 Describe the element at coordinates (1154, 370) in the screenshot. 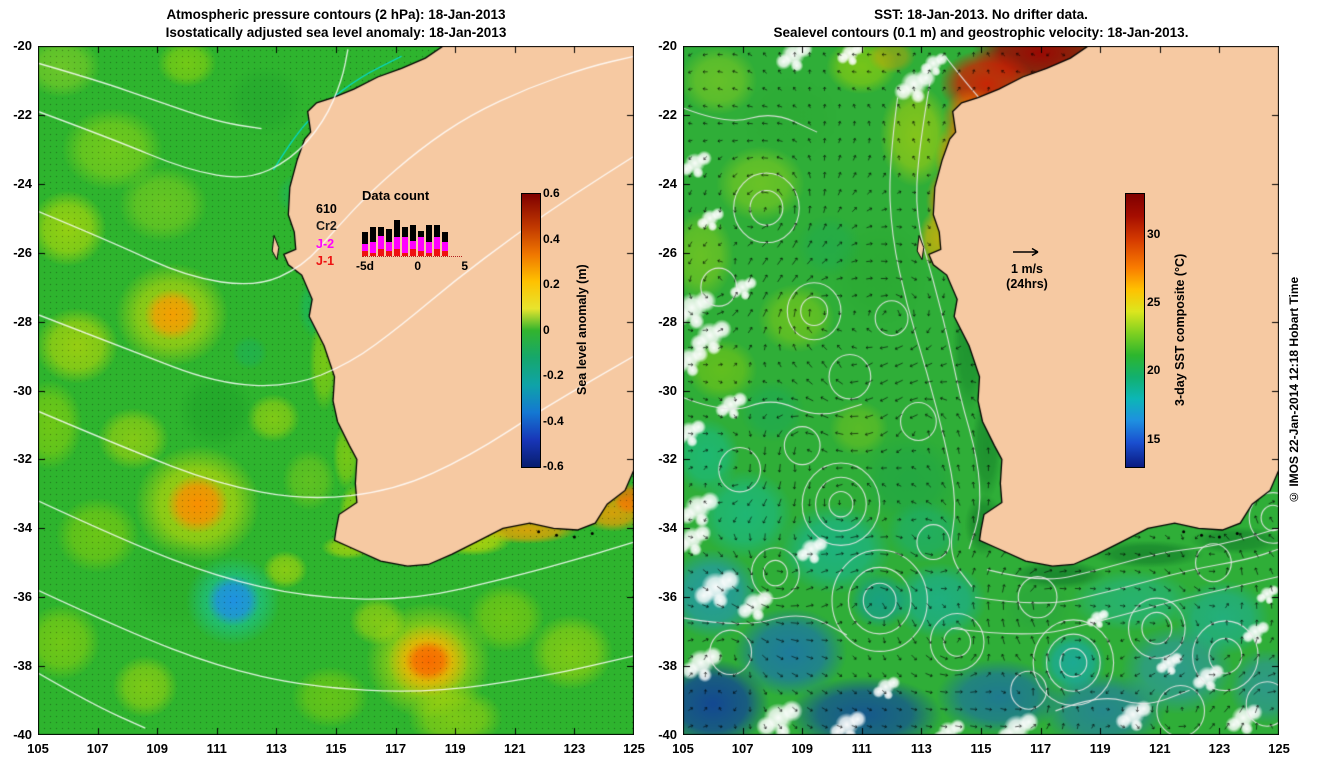

I see `colorbar-tick-label: 20` at that location.